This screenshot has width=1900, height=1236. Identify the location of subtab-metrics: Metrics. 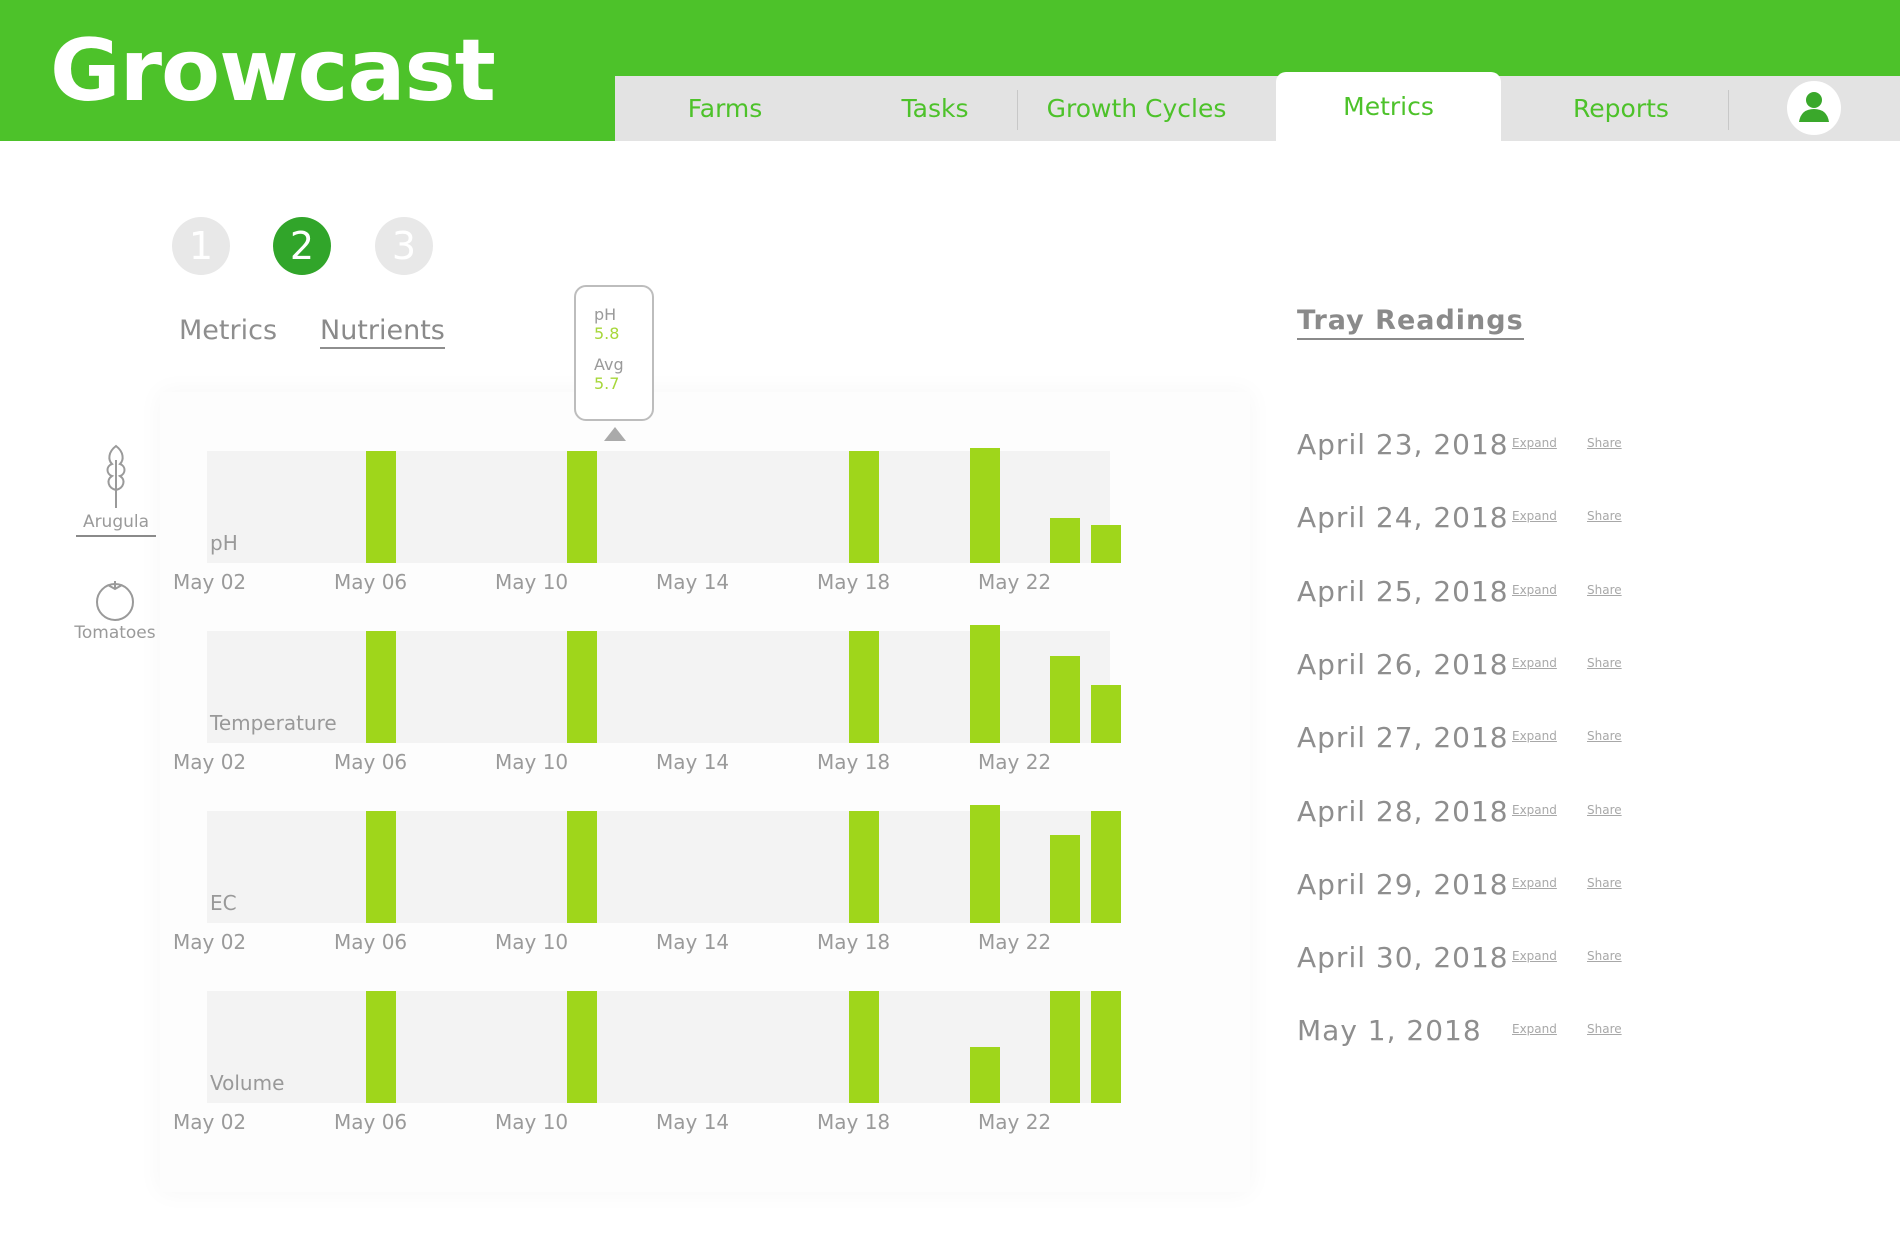
(228, 330).